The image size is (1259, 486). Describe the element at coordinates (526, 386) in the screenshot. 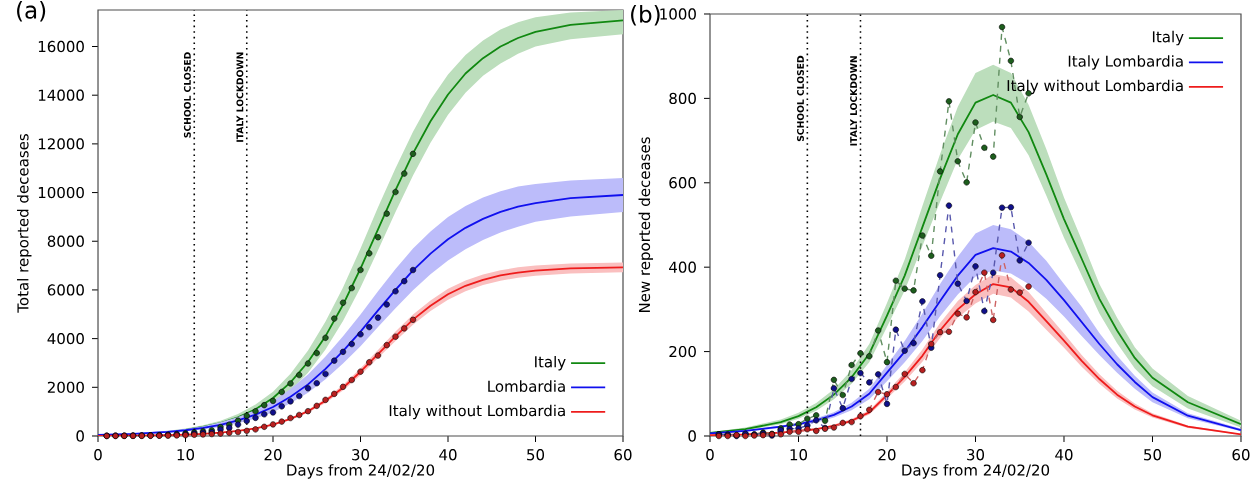

I see `legend-label: Lombardia` at that location.